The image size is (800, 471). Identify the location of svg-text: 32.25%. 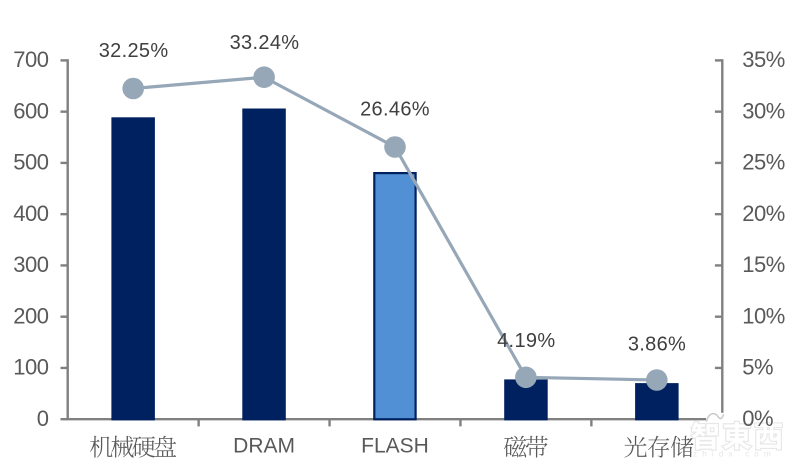
(134, 51).